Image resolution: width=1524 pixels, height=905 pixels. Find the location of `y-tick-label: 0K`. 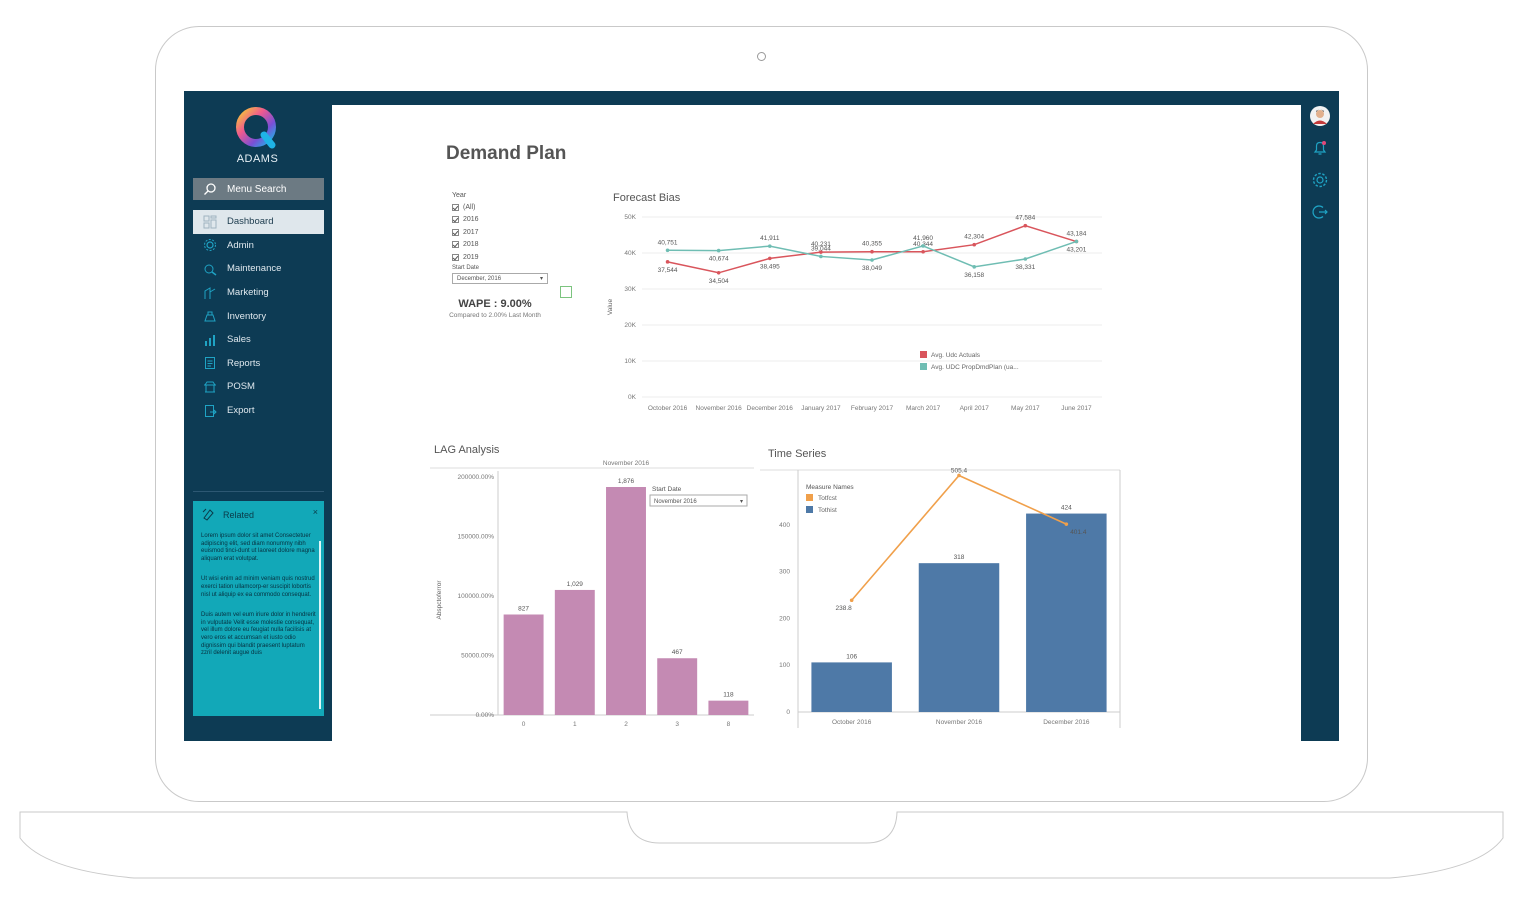

y-tick-label: 0K is located at coordinates (632, 397).